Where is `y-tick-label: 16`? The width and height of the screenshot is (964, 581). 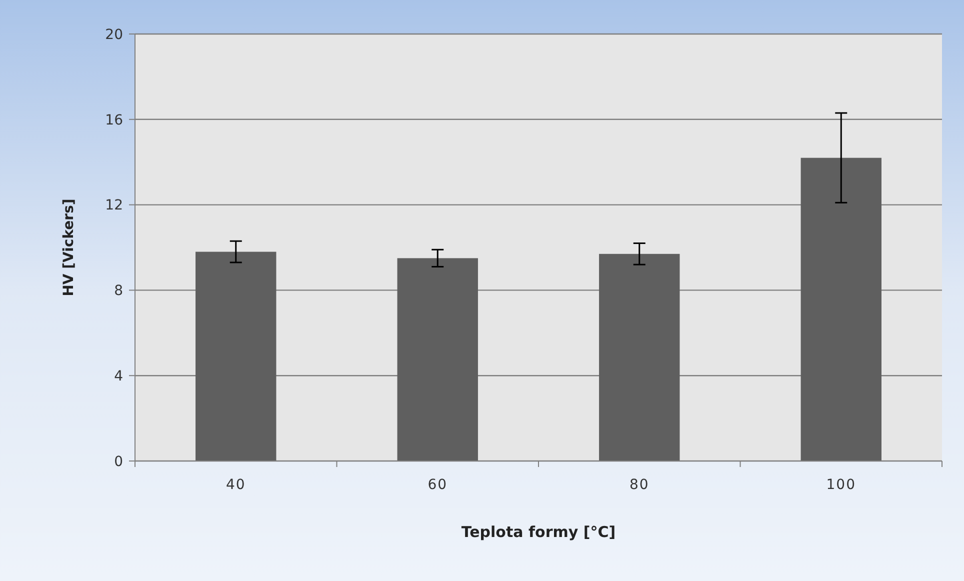
y-tick-label: 16 is located at coordinates (114, 120).